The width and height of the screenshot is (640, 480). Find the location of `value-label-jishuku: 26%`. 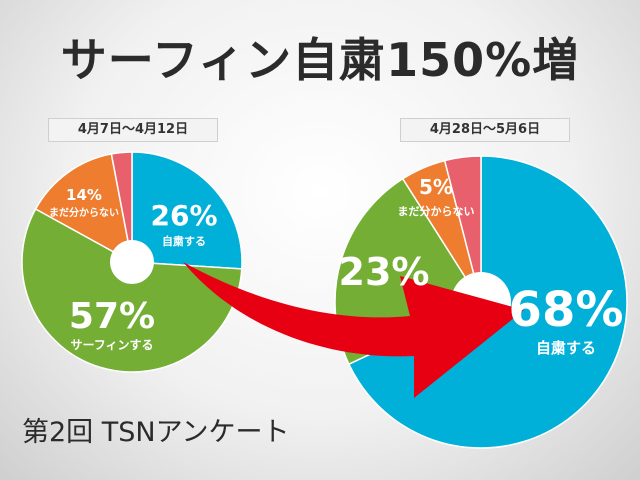

value-label-jishuku: 26% is located at coordinates (183, 215).